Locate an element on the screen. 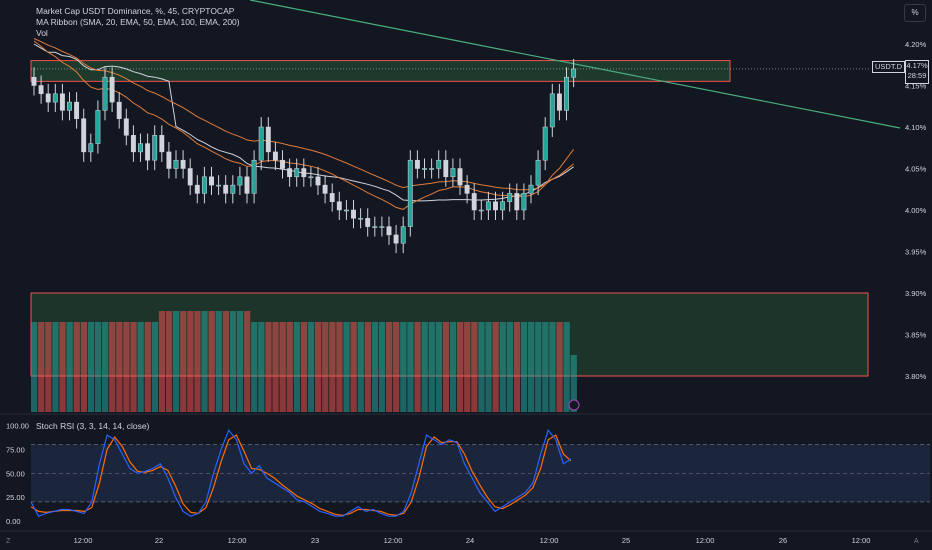 The height and width of the screenshot is (550, 932). stoch-tick-label: 0.00 is located at coordinates (13, 521).